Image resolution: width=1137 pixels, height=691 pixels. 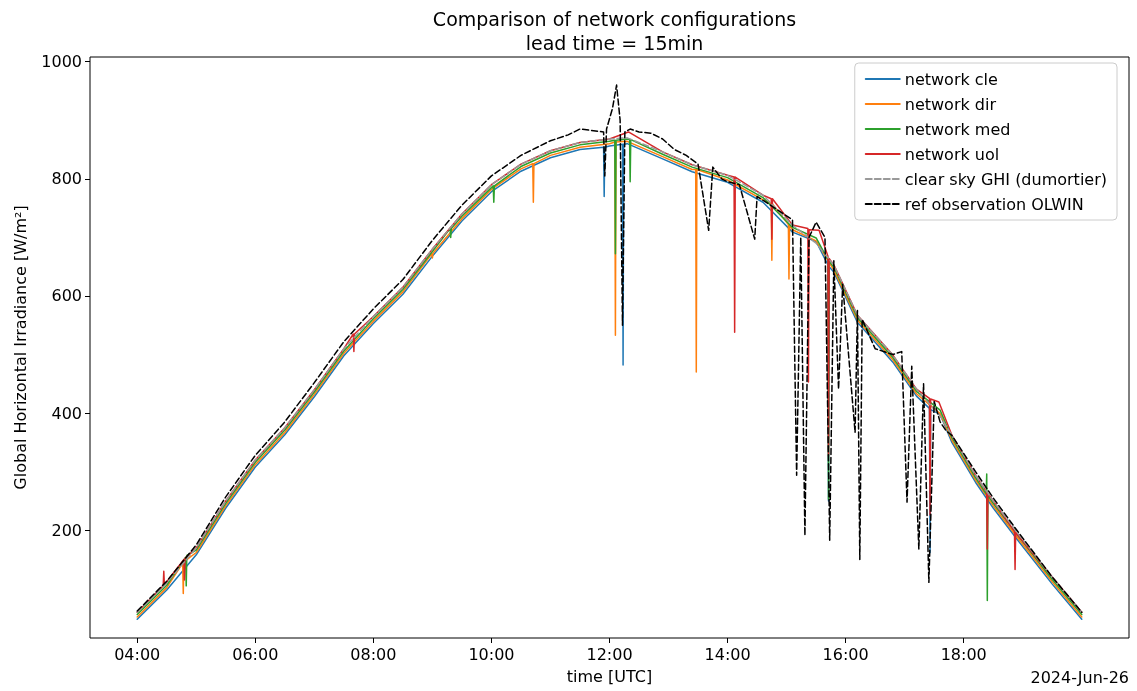 What do you see at coordinates (614, 42) in the screenshot?
I see `chart-subtitle: lead time = 15min` at bounding box center [614, 42].